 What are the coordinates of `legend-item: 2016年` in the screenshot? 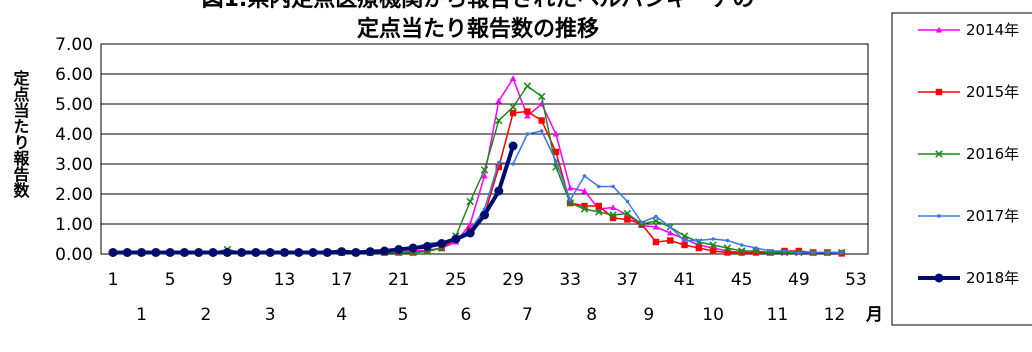 It's located at (968, 154).